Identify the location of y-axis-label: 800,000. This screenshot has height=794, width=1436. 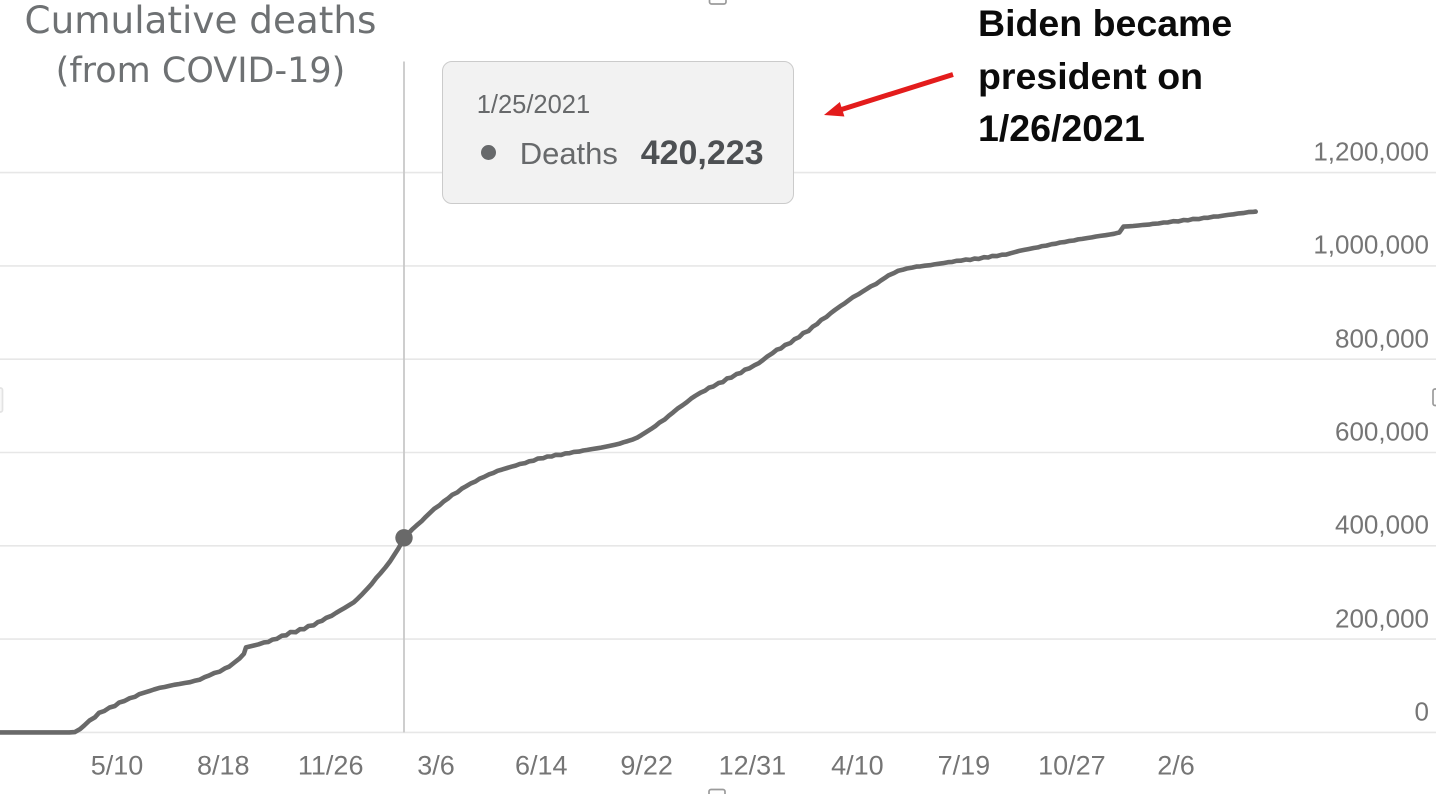
(1382, 338).